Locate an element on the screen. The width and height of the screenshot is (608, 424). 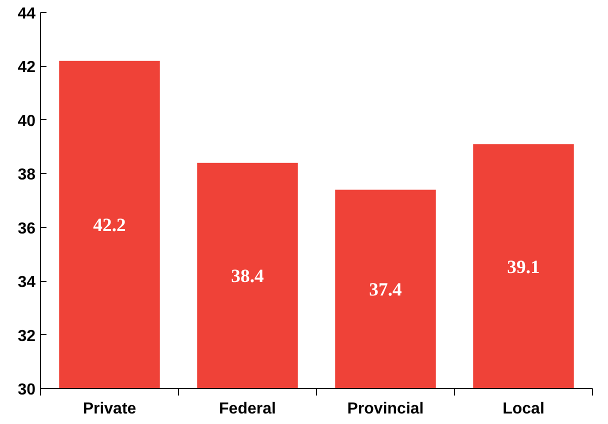
y-tick-label: 36 is located at coordinates (27, 229).